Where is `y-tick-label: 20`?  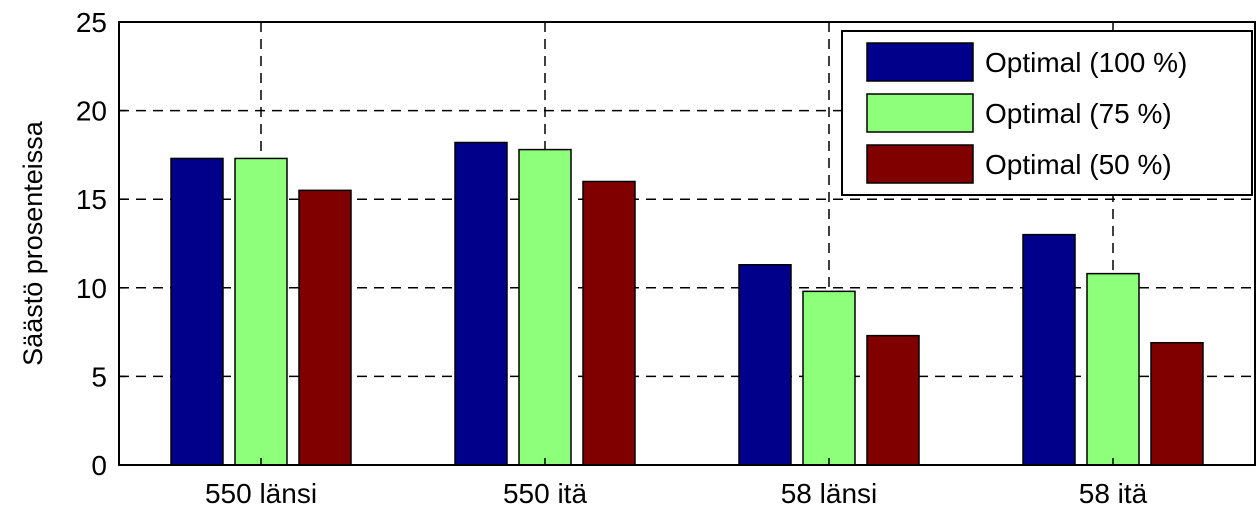
y-tick-label: 20 is located at coordinates (91, 111).